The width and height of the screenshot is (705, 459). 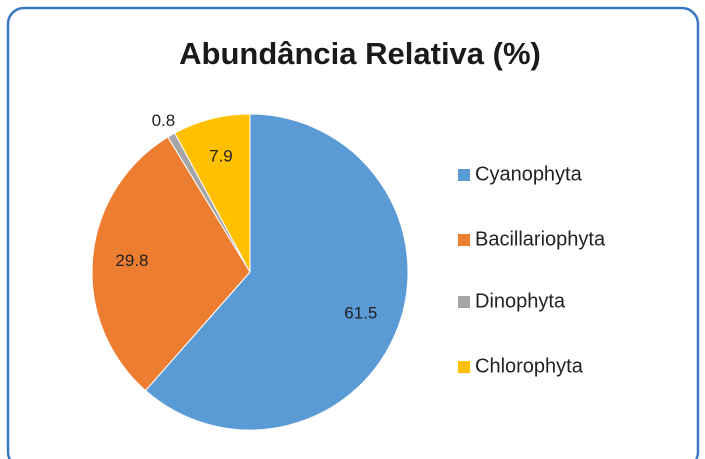 I want to click on legend-label: Bacillariophyta, so click(x=540, y=239).